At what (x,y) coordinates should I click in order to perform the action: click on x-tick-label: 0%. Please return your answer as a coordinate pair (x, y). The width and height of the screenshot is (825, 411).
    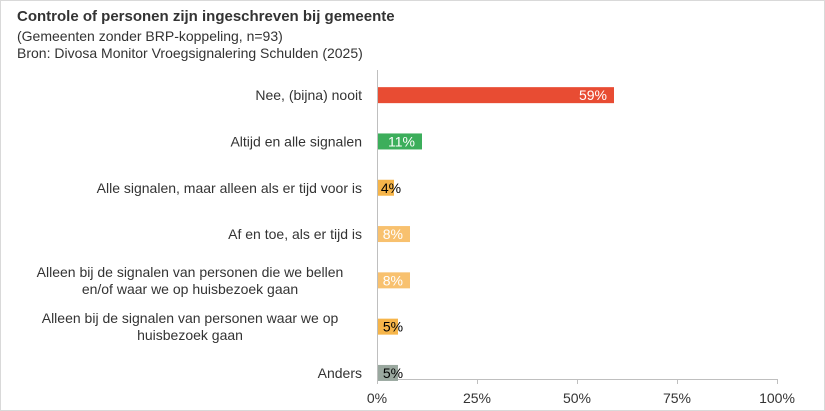
    Looking at the image, I should click on (377, 398).